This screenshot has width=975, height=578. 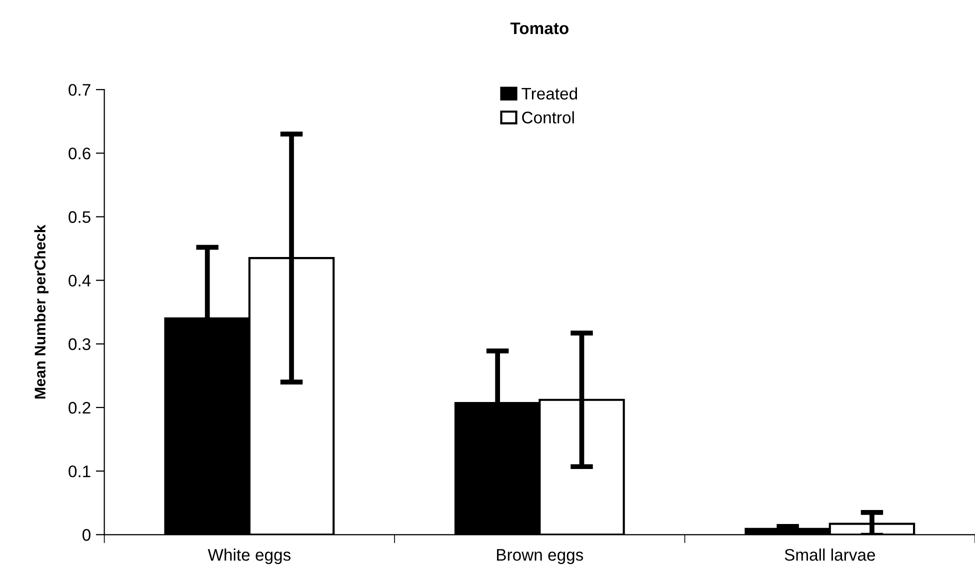 I want to click on y-tick-label: 0.2, so click(x=79, y=408).